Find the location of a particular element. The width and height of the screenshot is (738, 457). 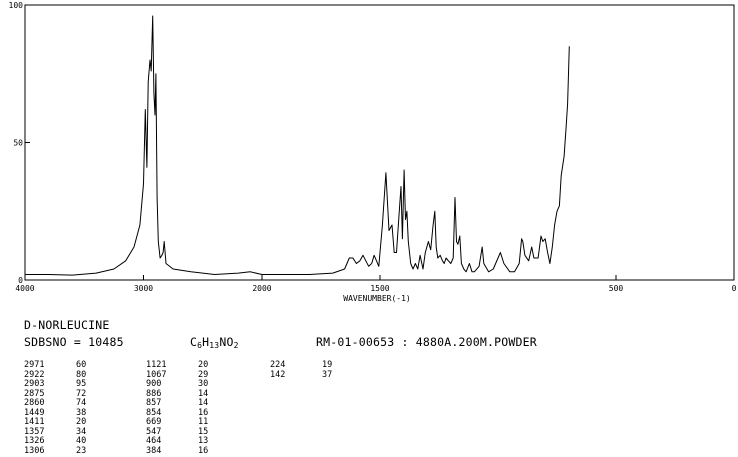

peak-row: 2875 72 is located at coordinates (64, 394).